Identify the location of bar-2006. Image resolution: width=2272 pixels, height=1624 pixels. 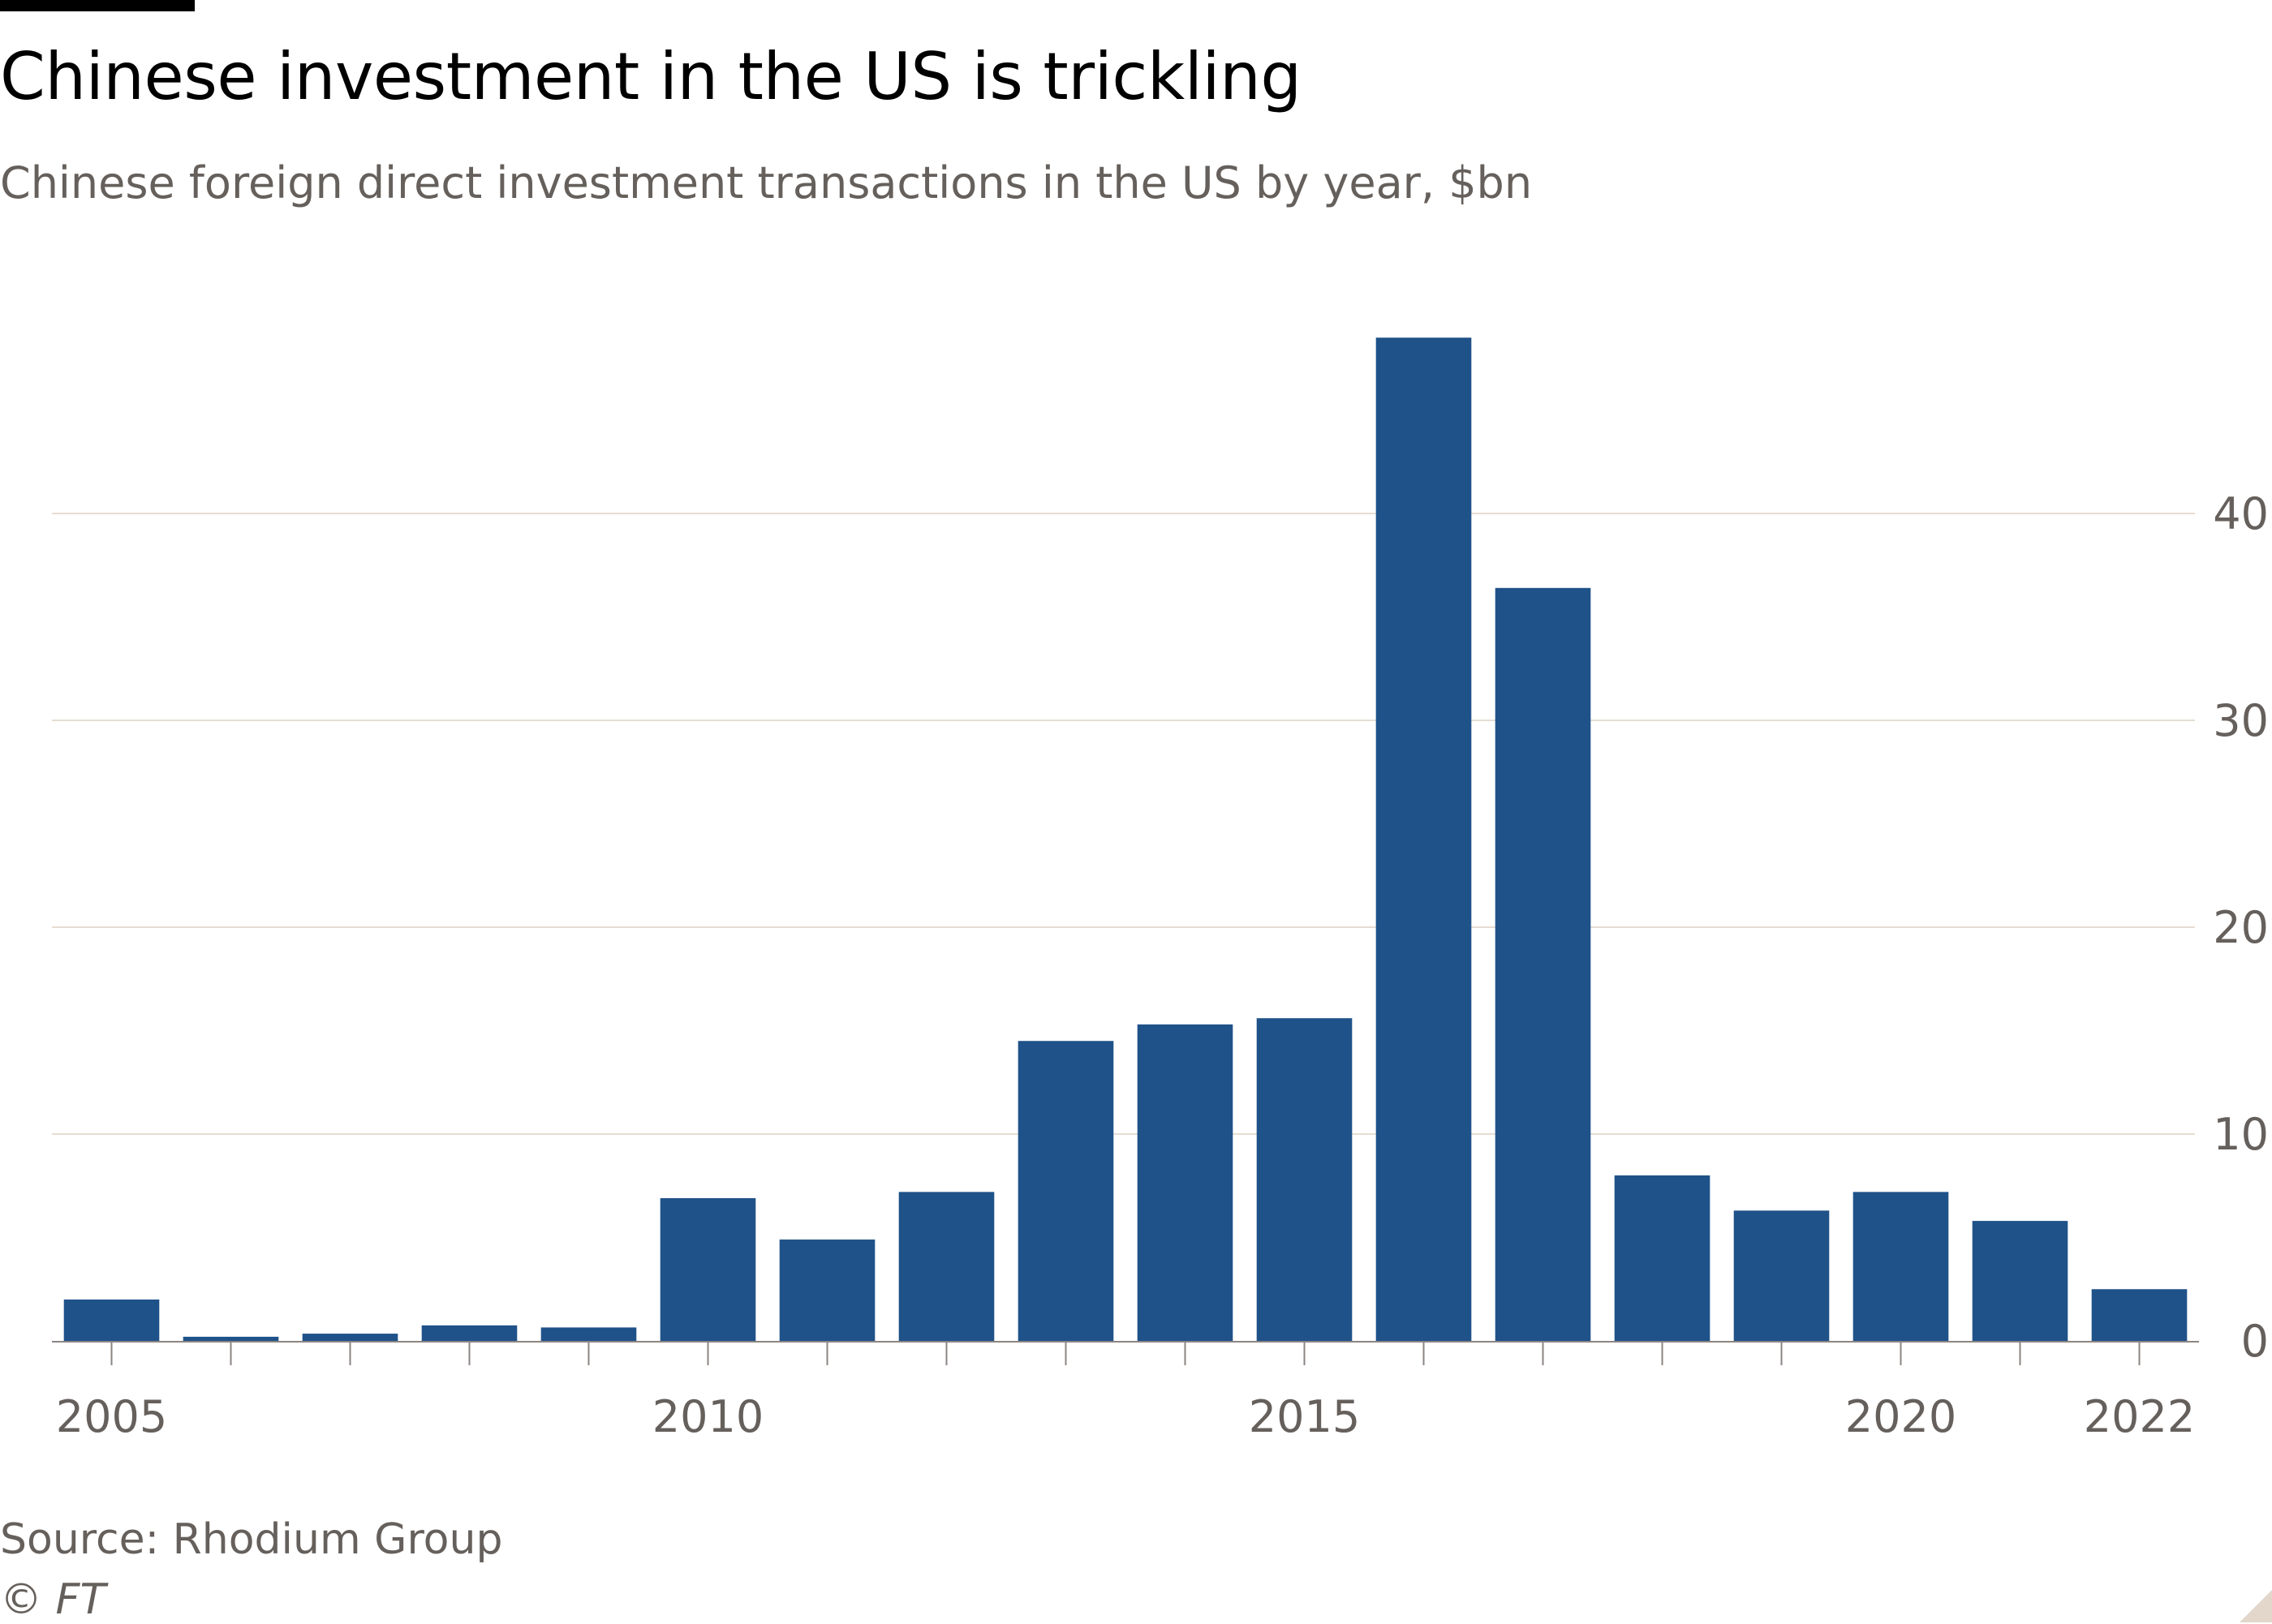
(231, 1338).